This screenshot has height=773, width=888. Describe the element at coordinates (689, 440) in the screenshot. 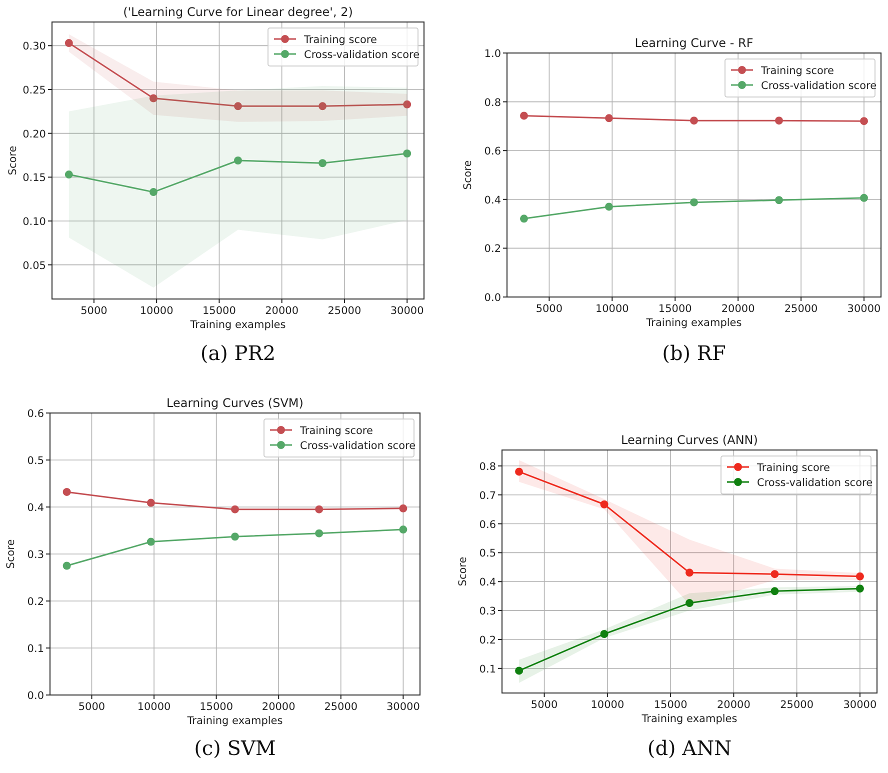

I see `chart-title: Learning Curves (ANN)` at that location.